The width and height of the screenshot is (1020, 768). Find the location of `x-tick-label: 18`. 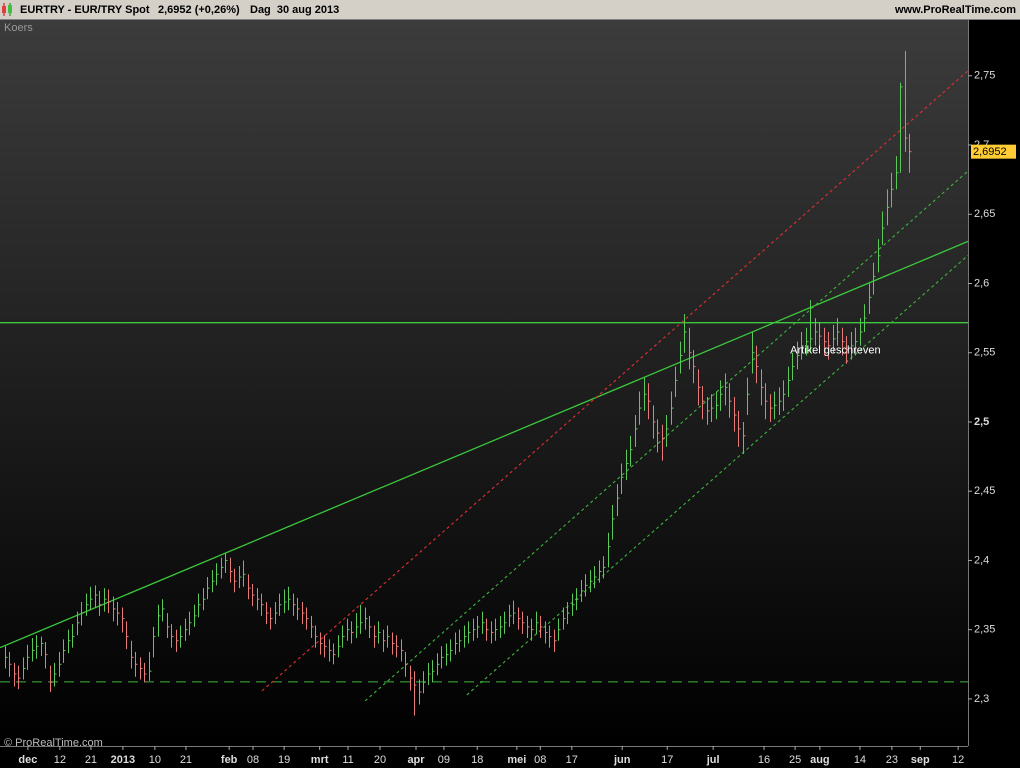

x-tick-label: 18 is located at coordinates (477, 760).